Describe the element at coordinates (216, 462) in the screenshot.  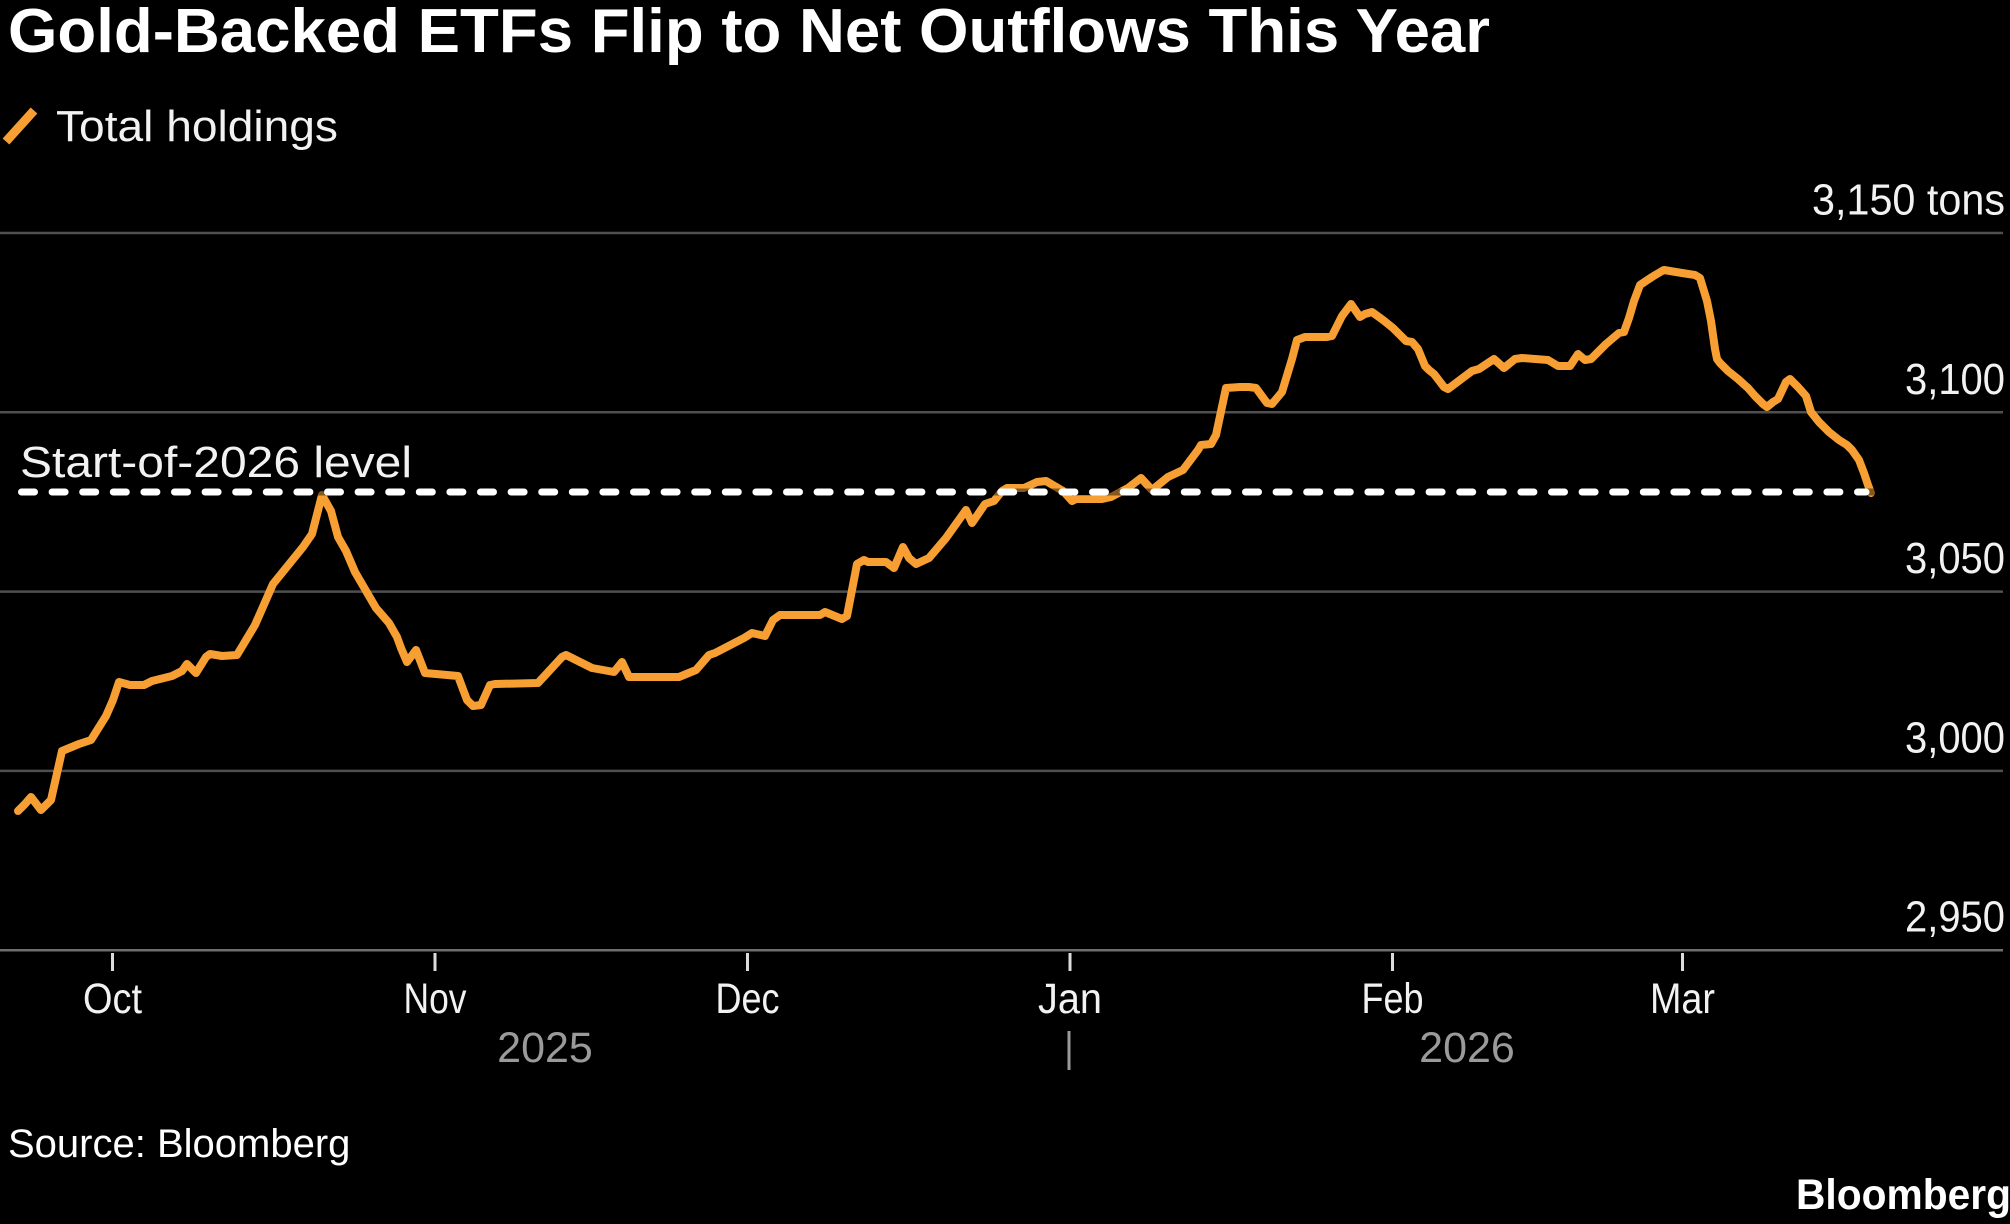
I see `svg-text: Start-of-2026 level` at that location.